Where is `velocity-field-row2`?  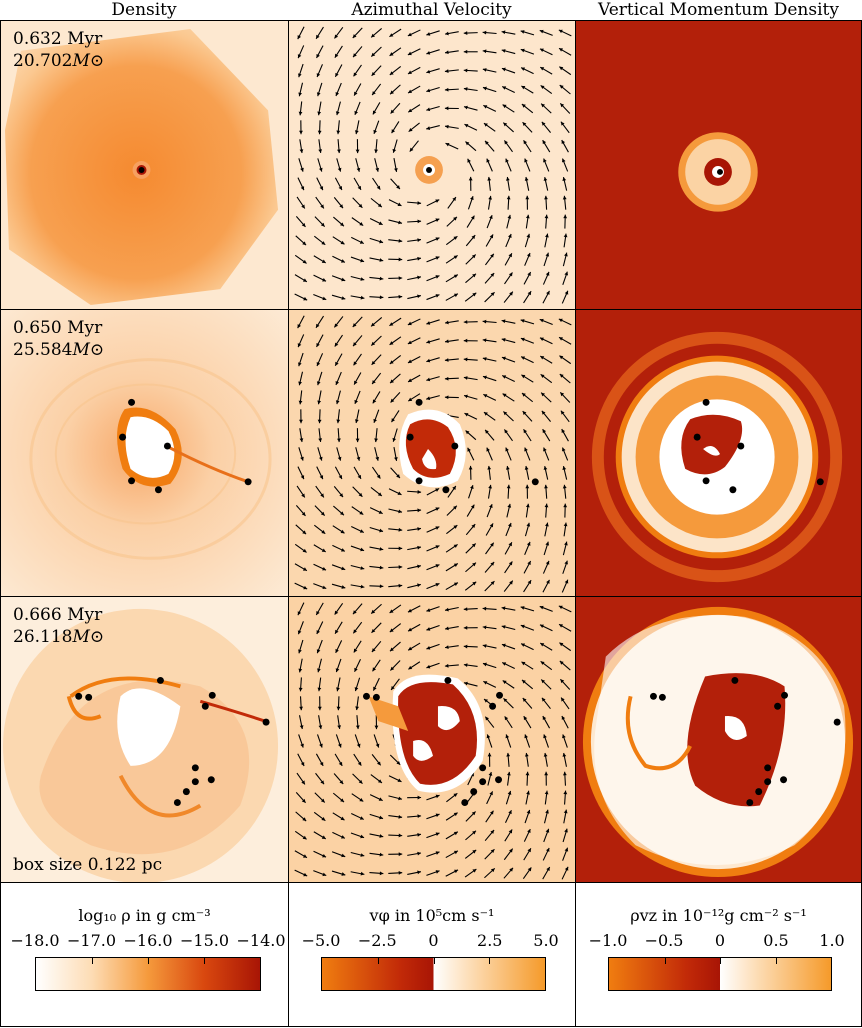 velocity-field-row2 is located at coordinates (432, 453).